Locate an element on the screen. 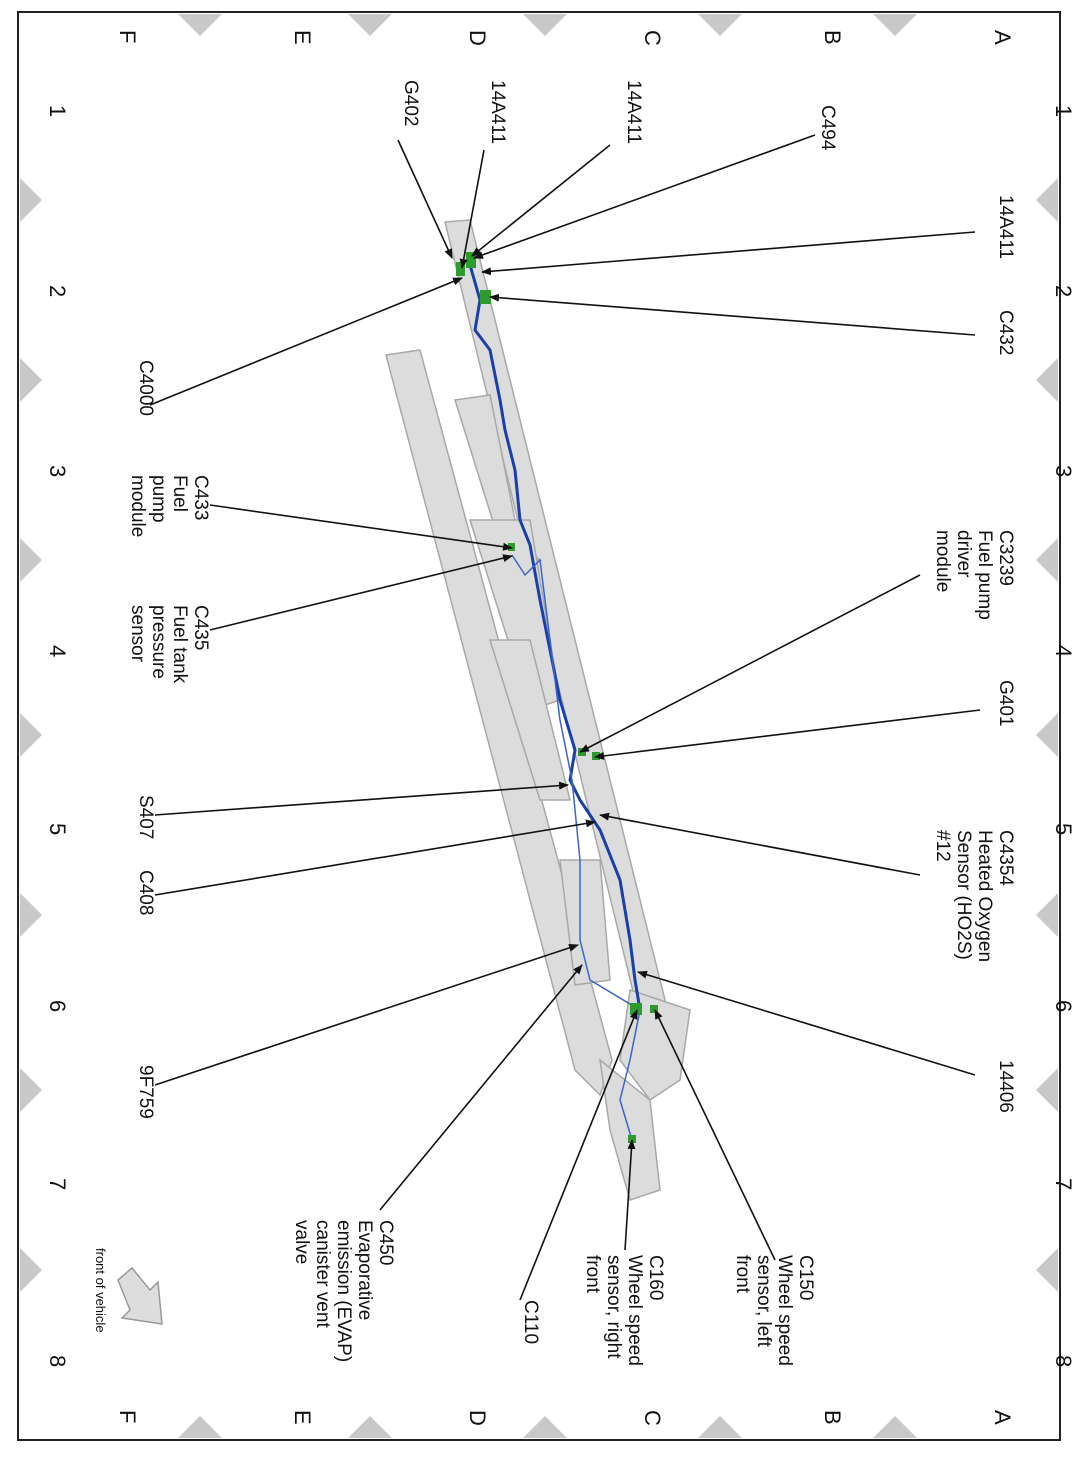 Image resolution: width=1076 pixels, height=1459 pixels. callout-label: C3239 is located at coordinates (1005, 558).